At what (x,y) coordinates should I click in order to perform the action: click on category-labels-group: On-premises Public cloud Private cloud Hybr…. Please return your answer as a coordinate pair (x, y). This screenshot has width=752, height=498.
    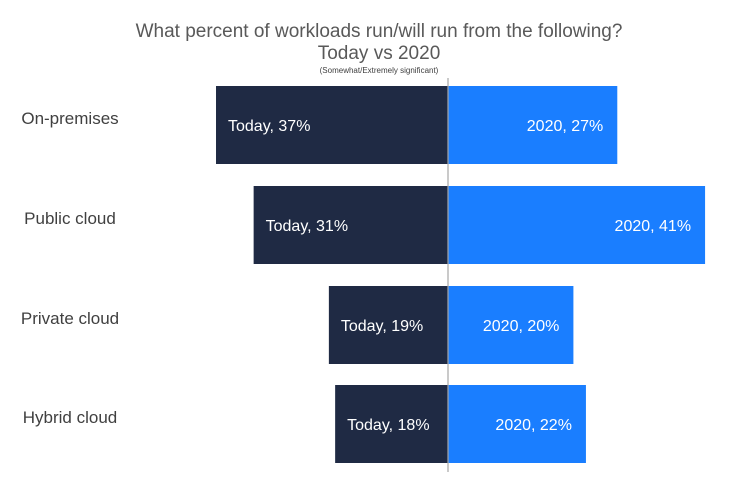
    Looking at the image, I should click on (70, 268).